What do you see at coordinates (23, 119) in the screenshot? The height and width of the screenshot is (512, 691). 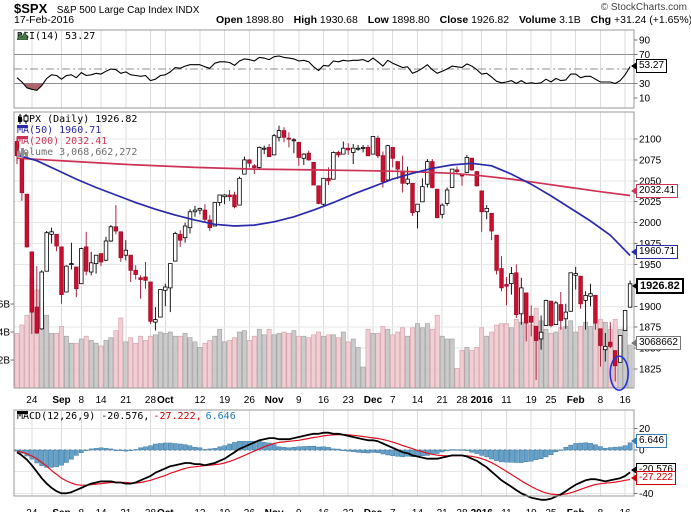 I see `candlestick-icon` at bounding box center [23, 119].